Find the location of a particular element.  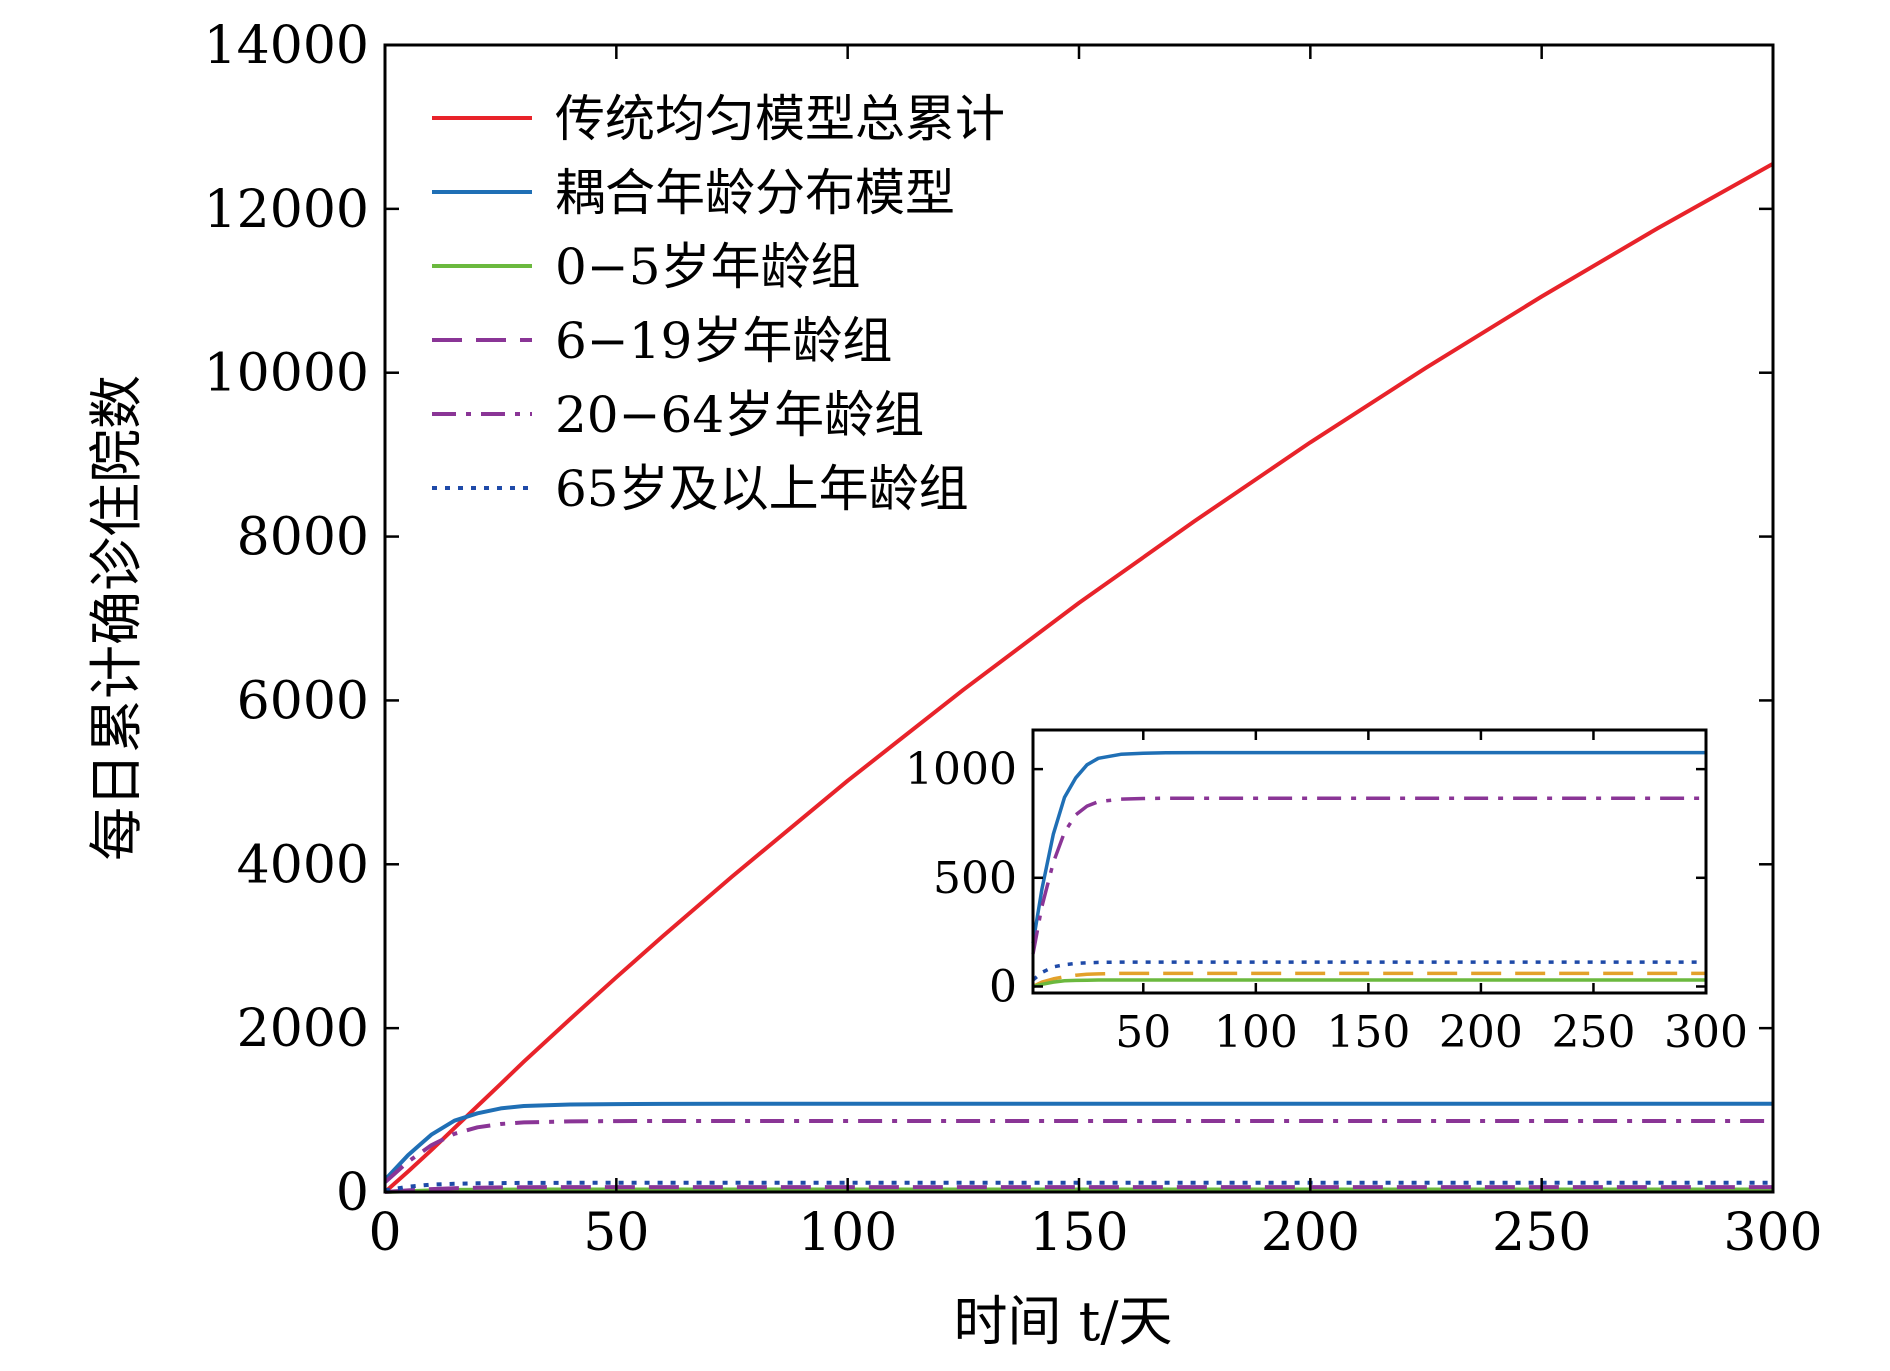

main-x-tick-label: 50 is located at coordinates (616, 1233).